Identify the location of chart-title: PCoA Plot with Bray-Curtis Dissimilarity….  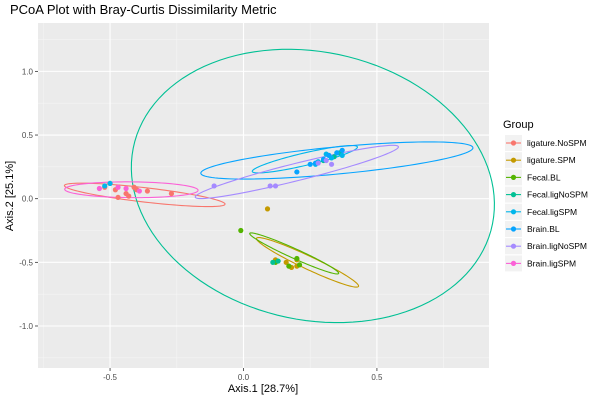
(143, 9).